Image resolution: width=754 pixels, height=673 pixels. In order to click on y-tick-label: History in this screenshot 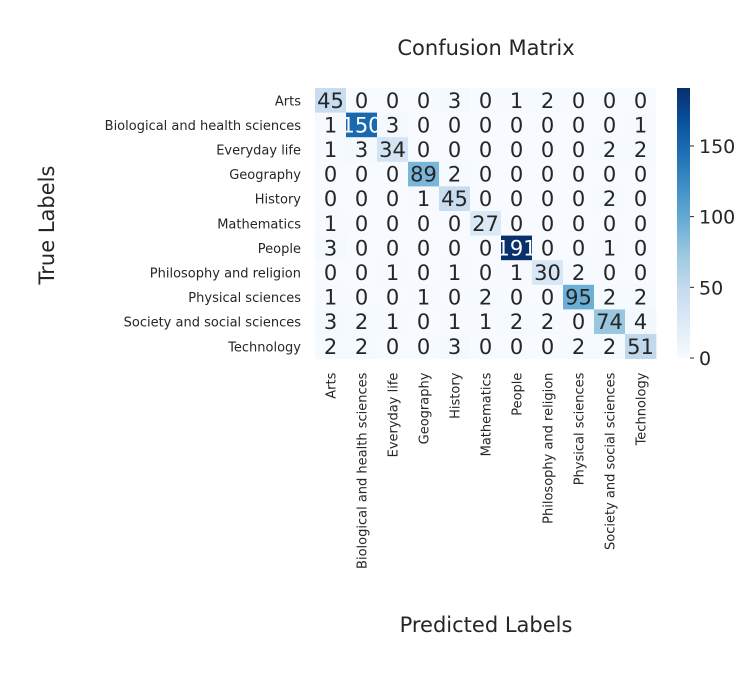, I will do `click(278, 200)`.